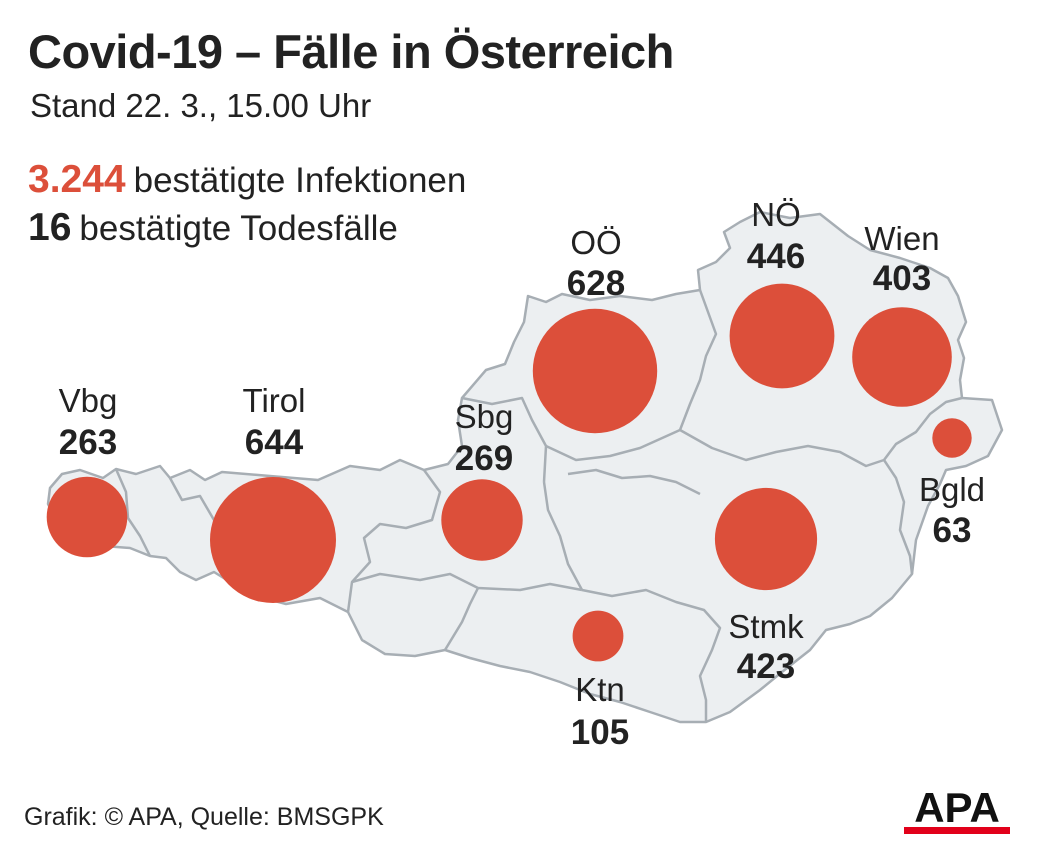  What do you see at coordinates (782, 336) in the screenshot?
I see `case-bubble-noe` at bounding box center [782, 336].